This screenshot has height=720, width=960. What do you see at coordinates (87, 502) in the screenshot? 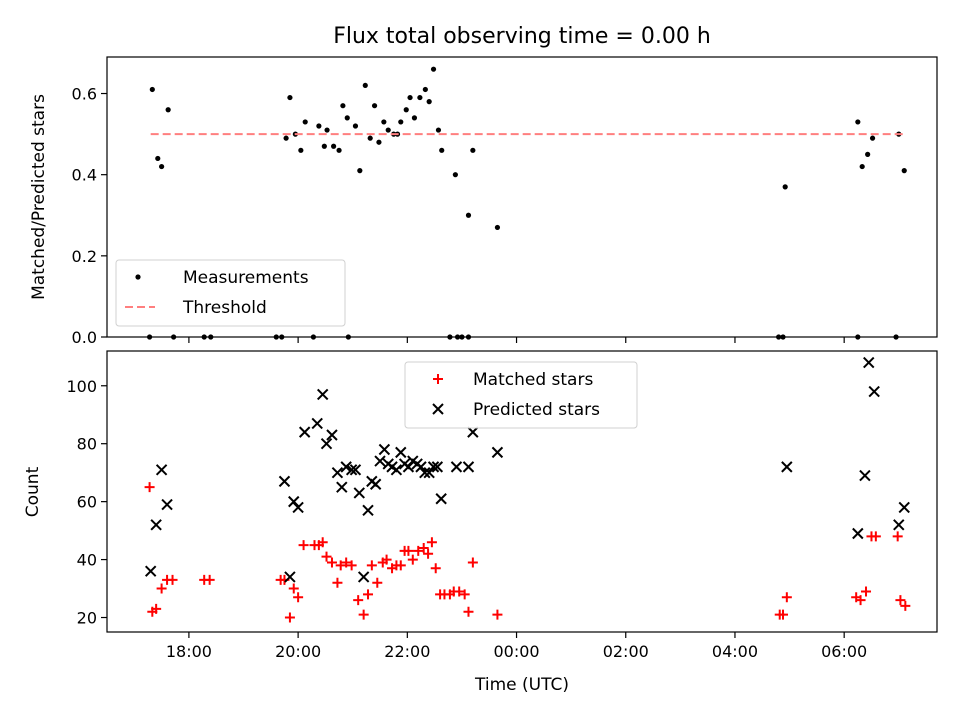
I see `ytick-label: 60` at bounding box center [87, 502].